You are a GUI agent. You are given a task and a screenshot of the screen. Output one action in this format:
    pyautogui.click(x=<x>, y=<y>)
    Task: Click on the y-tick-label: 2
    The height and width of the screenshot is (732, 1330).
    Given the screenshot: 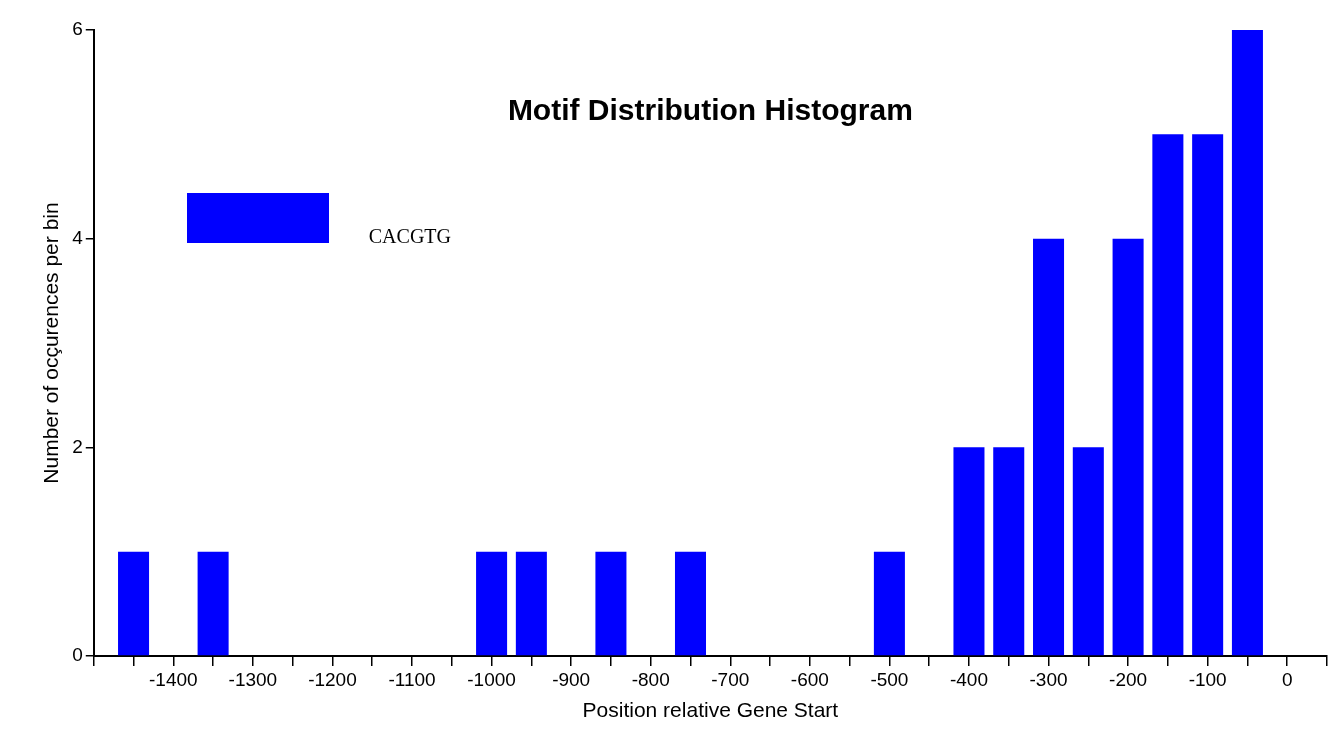 What is the action you would take?
    pyautogui.click(x=77, y=446)
    